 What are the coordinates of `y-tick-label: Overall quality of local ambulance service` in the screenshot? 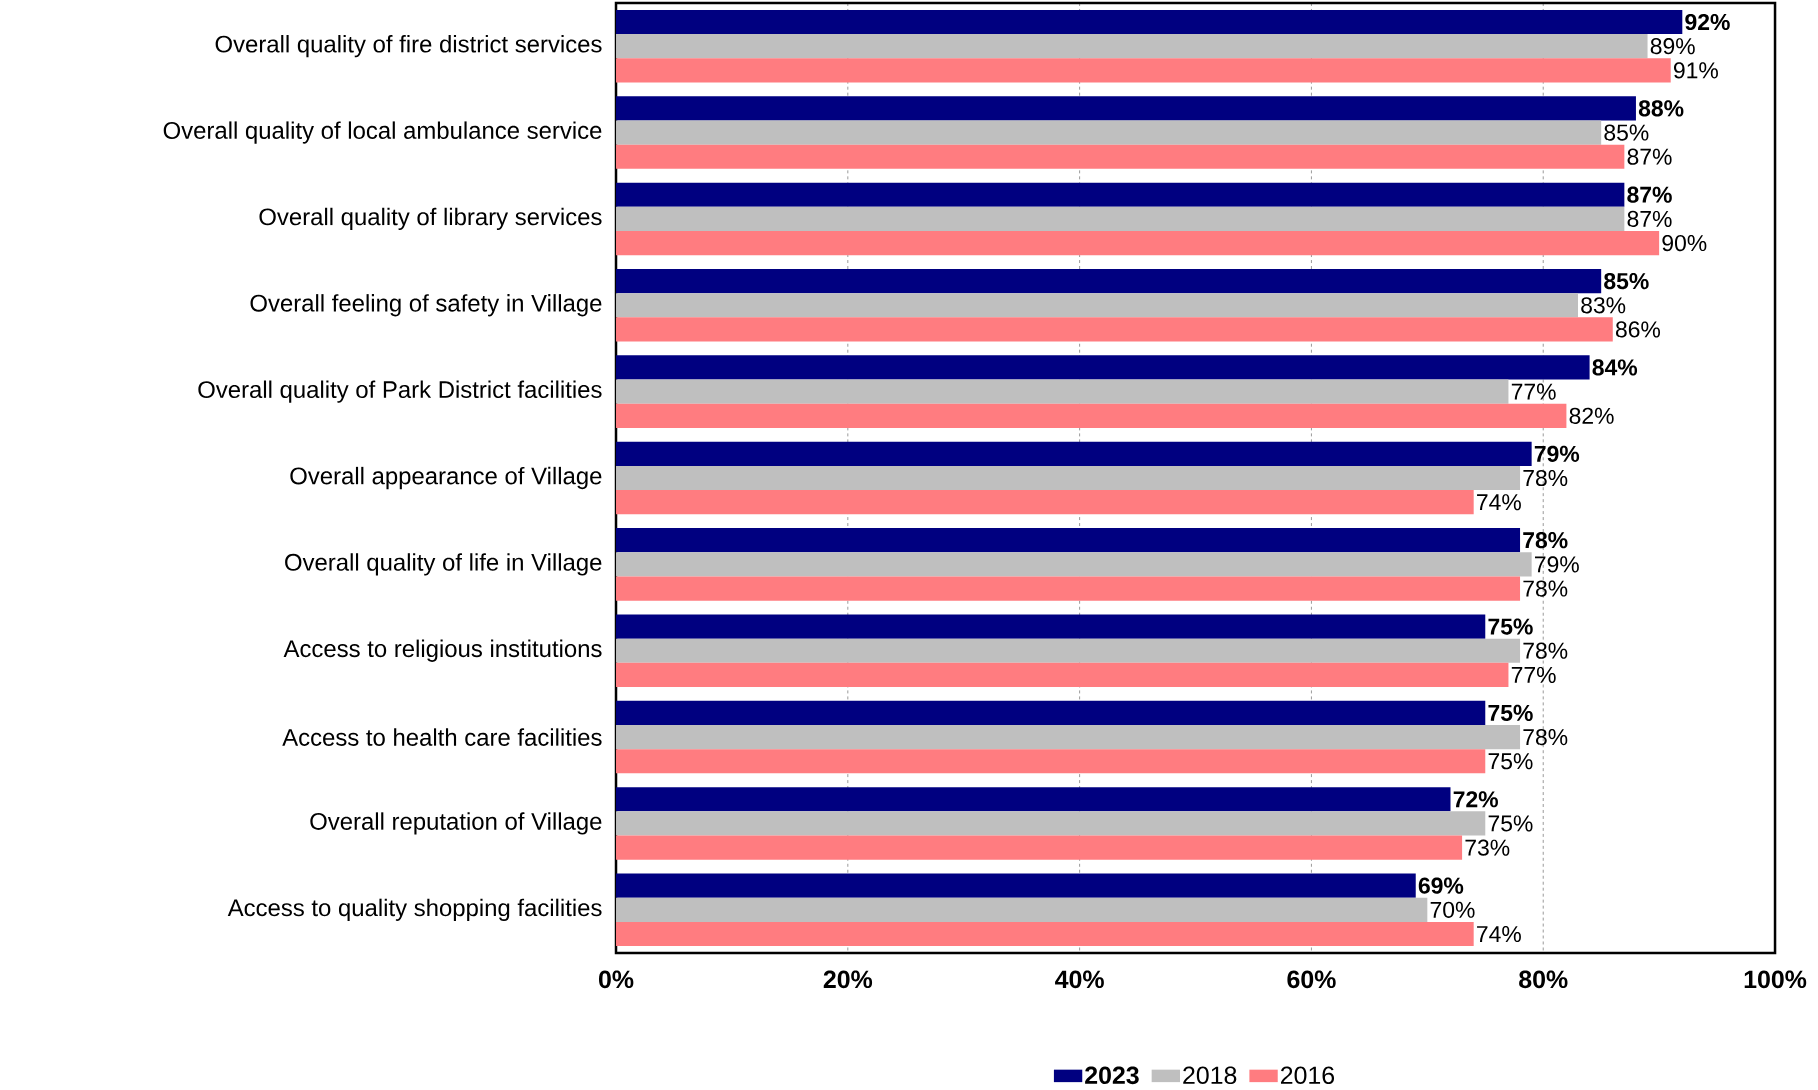 It's located at (382, 132).